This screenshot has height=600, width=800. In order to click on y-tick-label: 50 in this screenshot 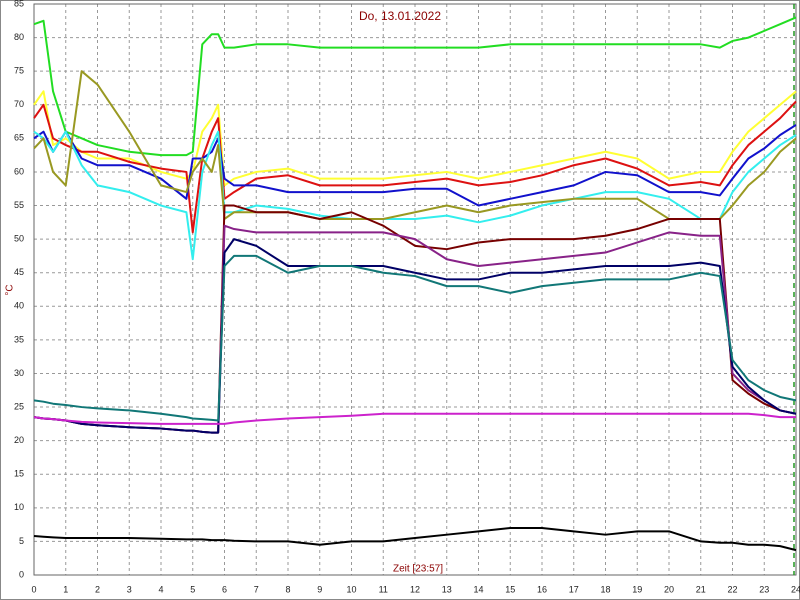, I will do `click(19, 238)`.